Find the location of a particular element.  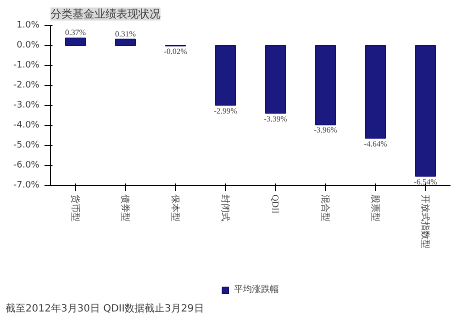

text: -2.99% is located at coordinates (226, 111).